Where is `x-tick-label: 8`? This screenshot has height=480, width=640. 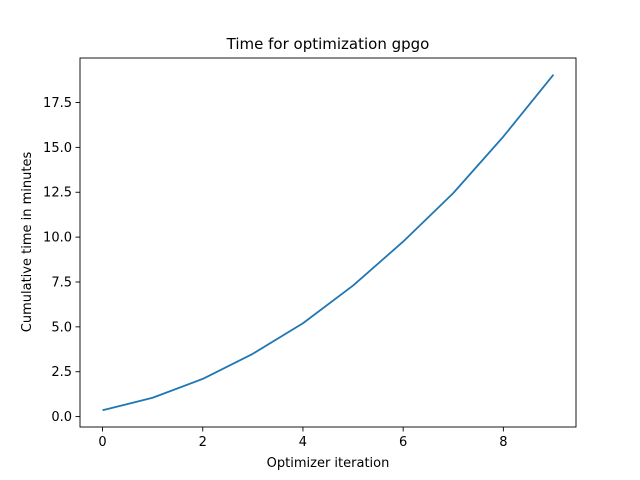
x-tick-label: 8 is located at coordinates (503, 442).